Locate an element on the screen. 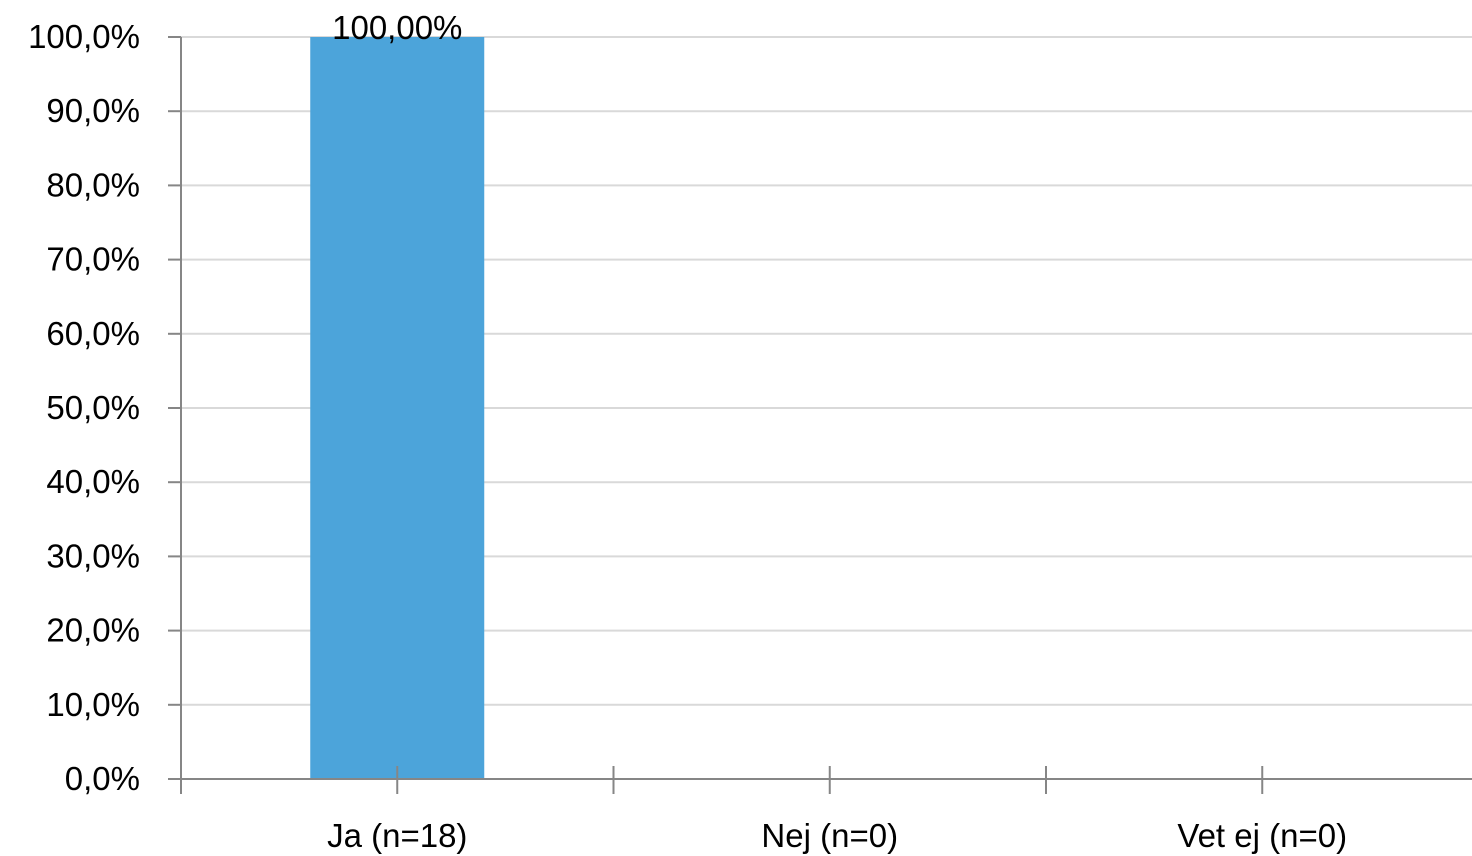 This screenshot has width=1472, height=856. x-category-label: Vet ej (n=0) is located at coordinates (1262, 835).